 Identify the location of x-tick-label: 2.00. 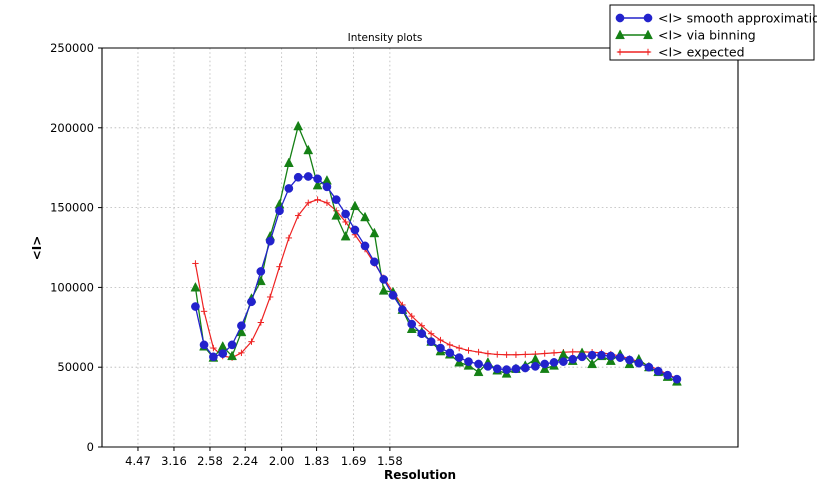
(282, 461).